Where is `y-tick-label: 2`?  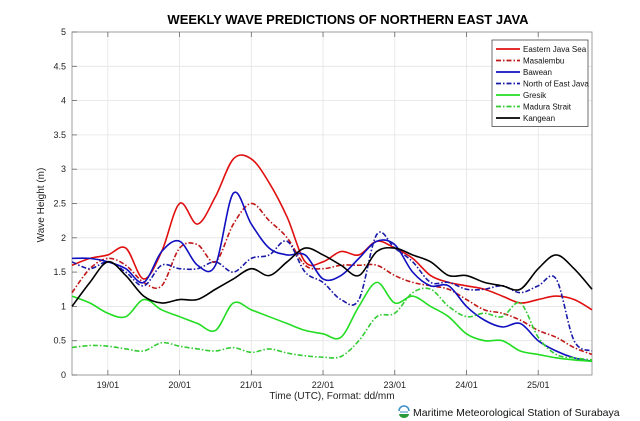 y-tick-label: 2 is located at coordinates (63, 238).